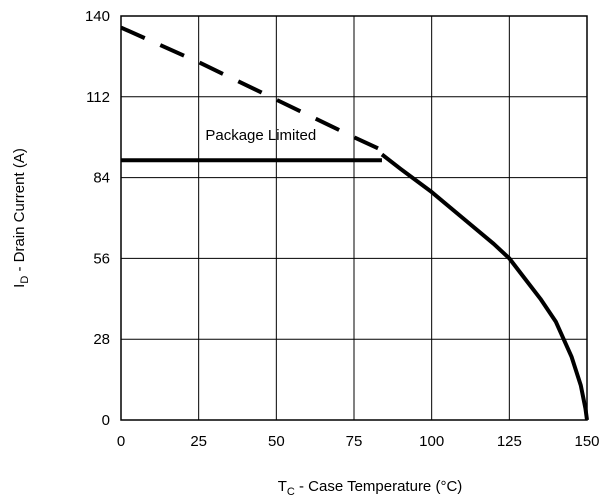 The height and width of the screenshot is (497, 611). I want to click on y-tick-label: 140, so click(97, 16).